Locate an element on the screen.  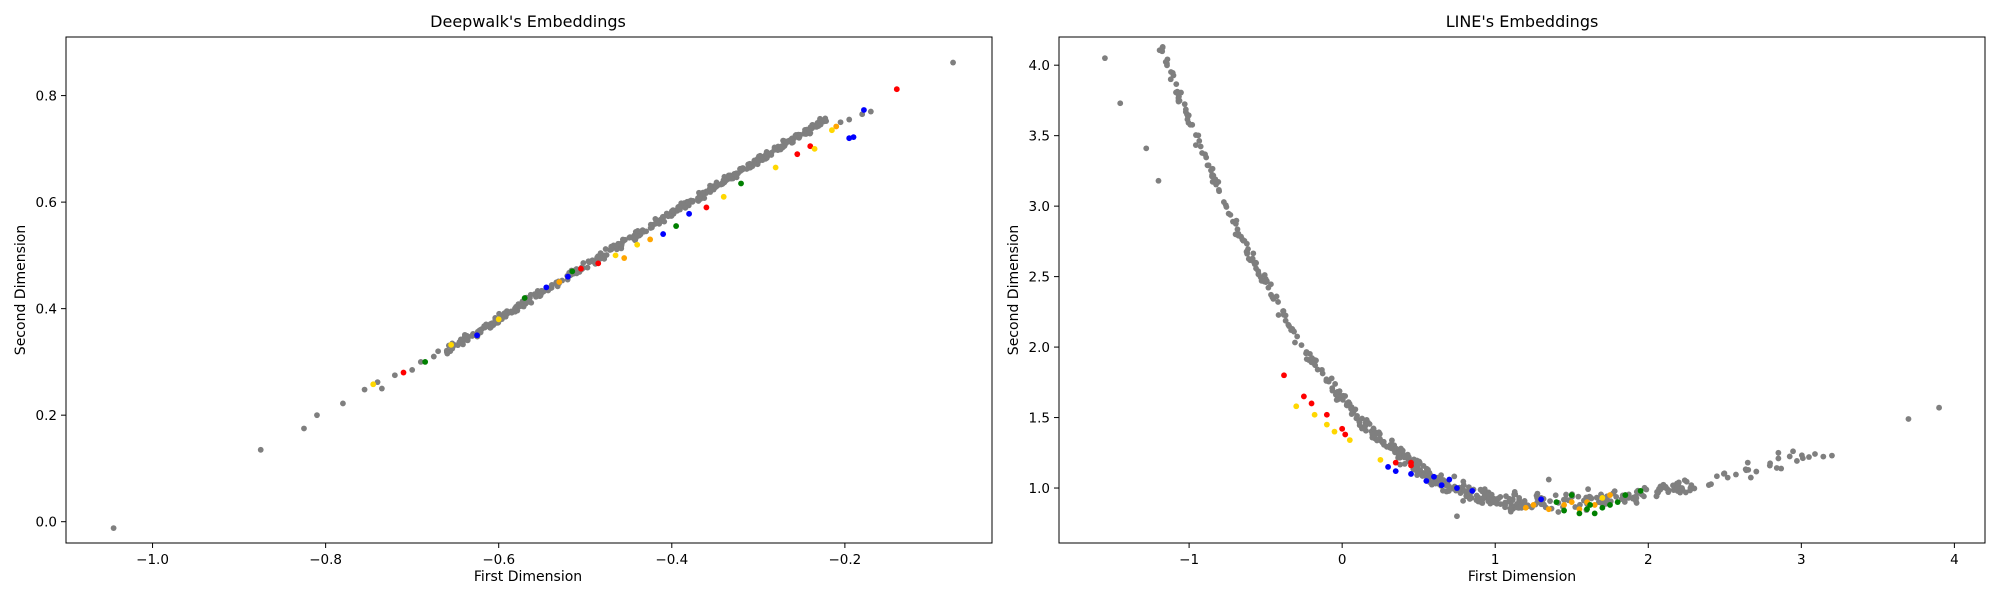
deepwalk-y-tick-label: 0.0 is located at coordinates (46, 523).